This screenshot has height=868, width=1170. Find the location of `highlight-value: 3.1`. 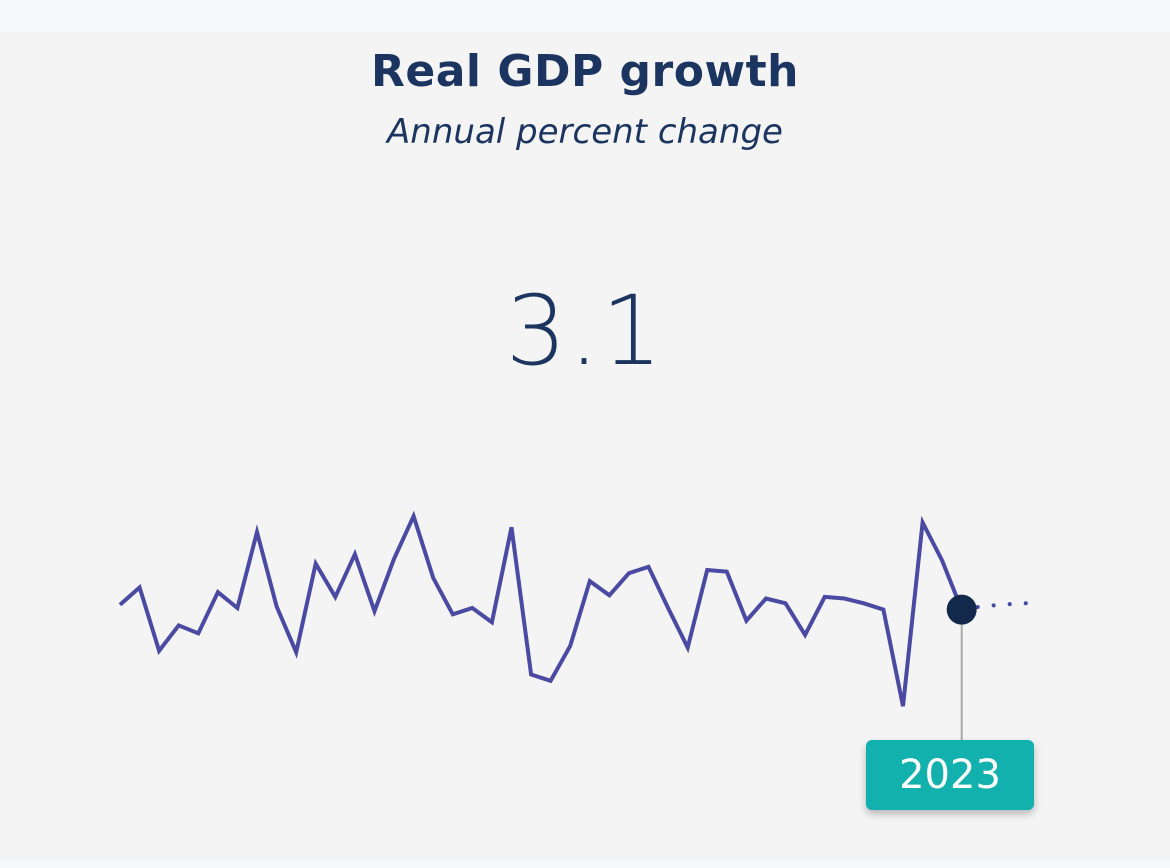

highlight-value: 3.1 is located at coordinates (585, 331).